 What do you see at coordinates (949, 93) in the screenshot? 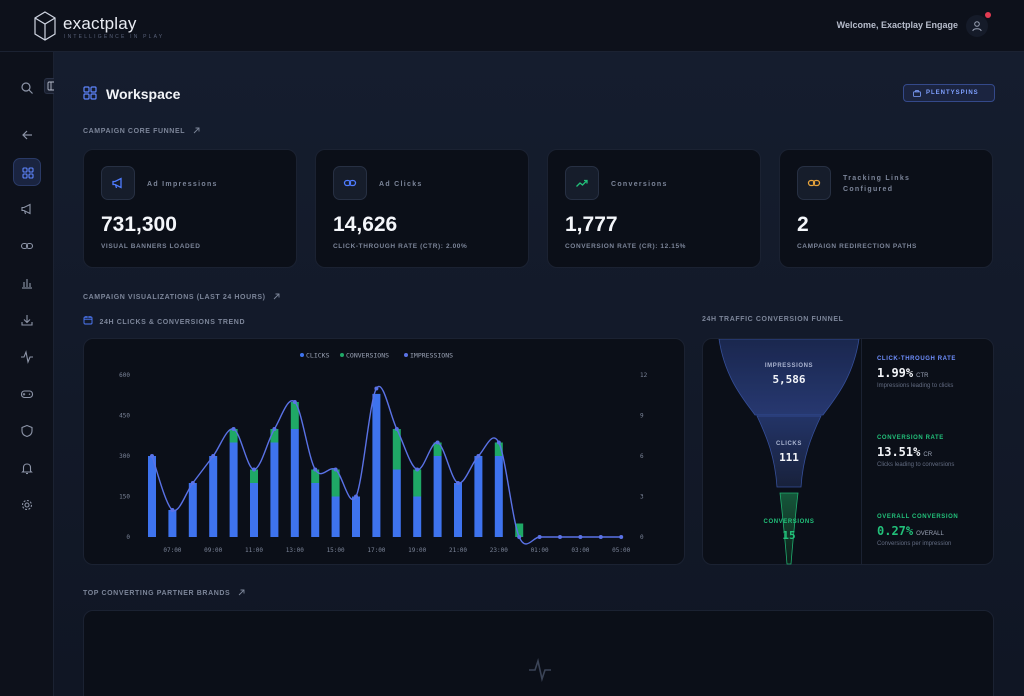
I see `brand-selector-badge: PLENTYSPINS` at bounding box center [949, 93].